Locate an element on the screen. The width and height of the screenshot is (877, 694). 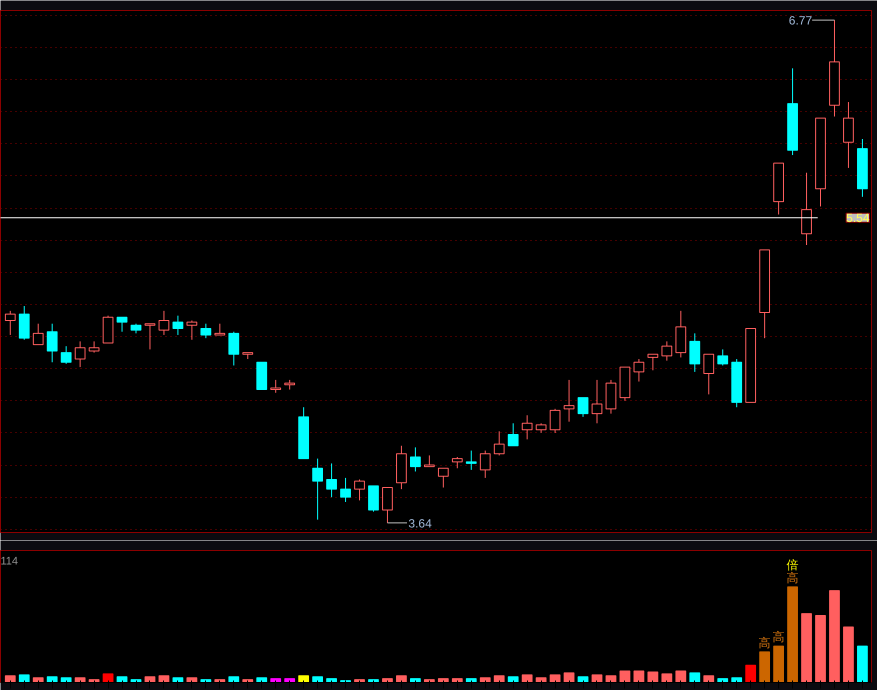
text: 114 is located at coordinates (9, 562).